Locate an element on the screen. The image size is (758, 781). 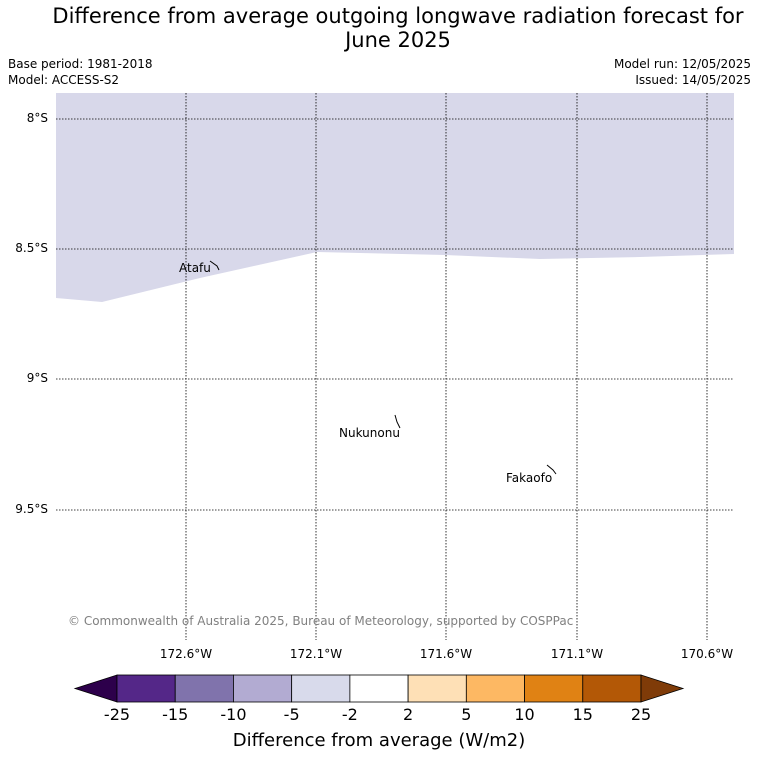
lon-label-172-6w: 172.6°W is located at coordinates (186, 654).